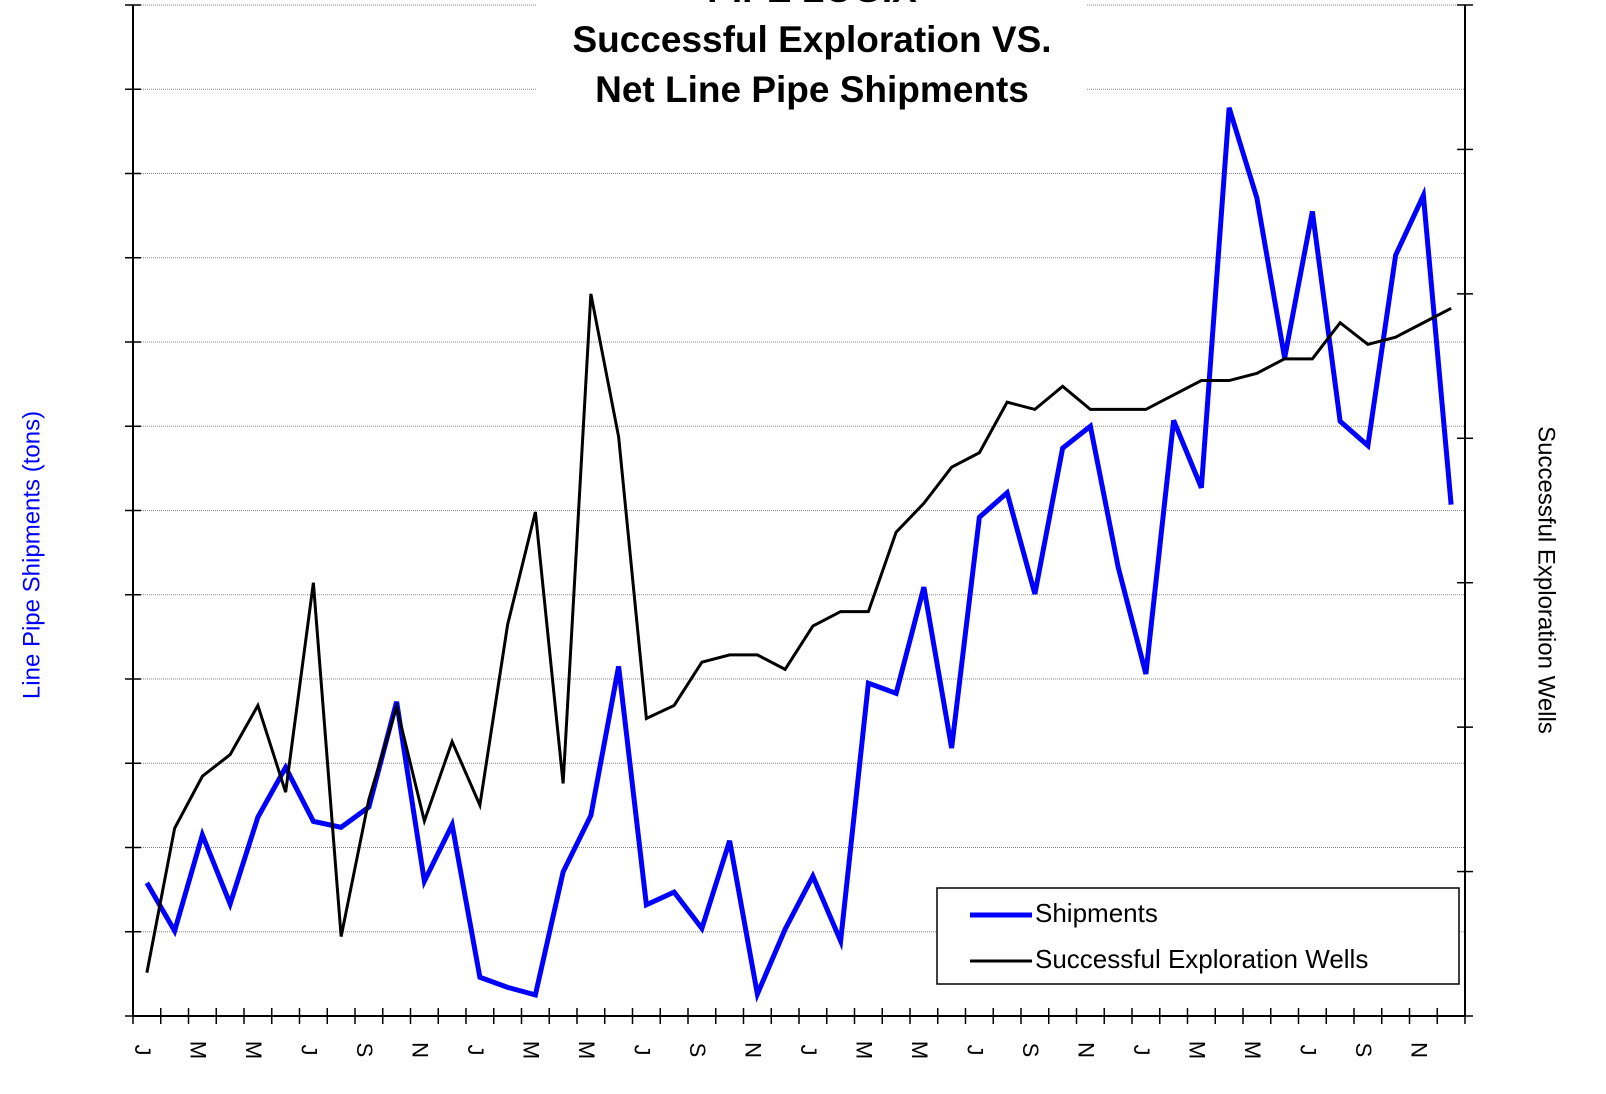 Image resolution: width=1606 pixels, height=1094 pixels. Describe the element at coordinates (811, 39) in the screenshot. I see `chart-title: Successful Exploration VS.` at that location.